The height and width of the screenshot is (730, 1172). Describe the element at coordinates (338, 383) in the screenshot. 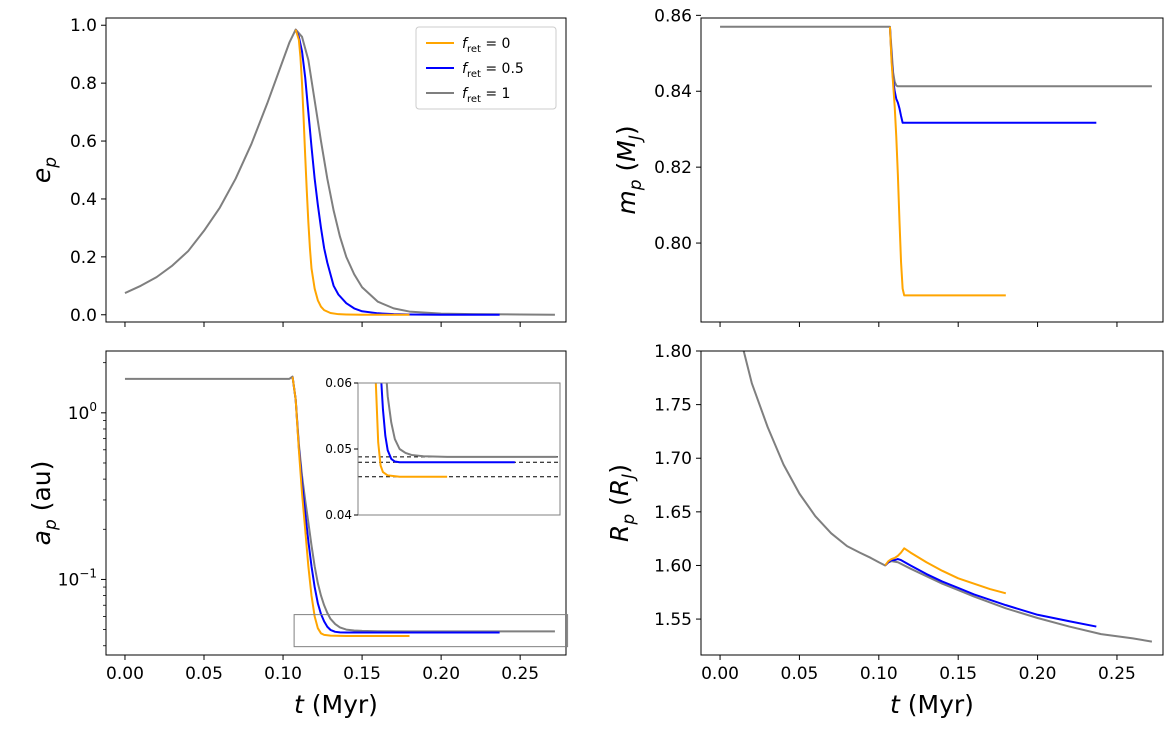

I see `inset-y-tick-label: 0.06` at that location.